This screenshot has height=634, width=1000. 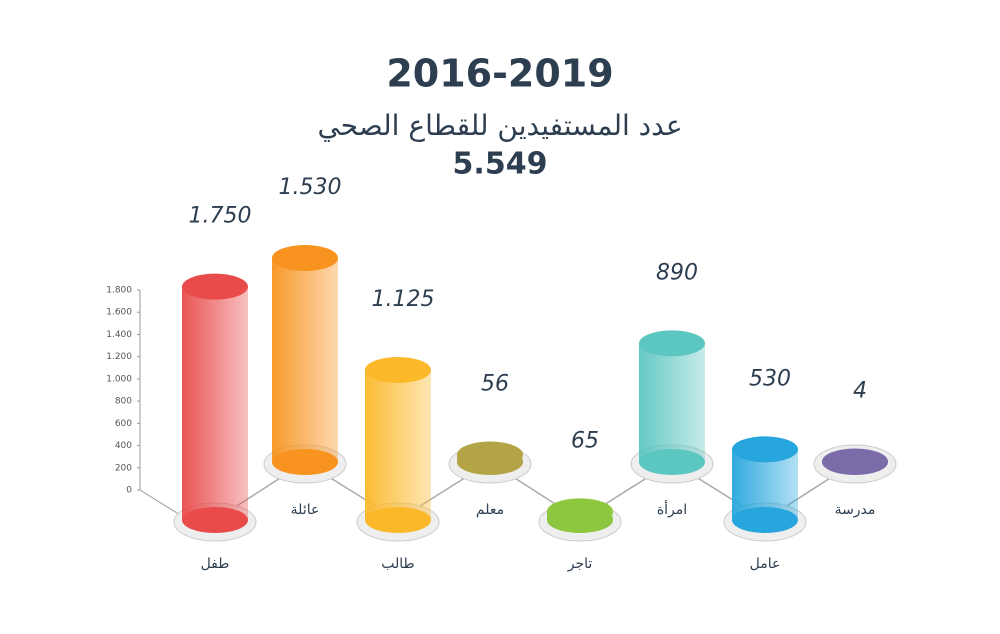 I want to click on x-tick-label: معلم, so click(x=490, y=510).